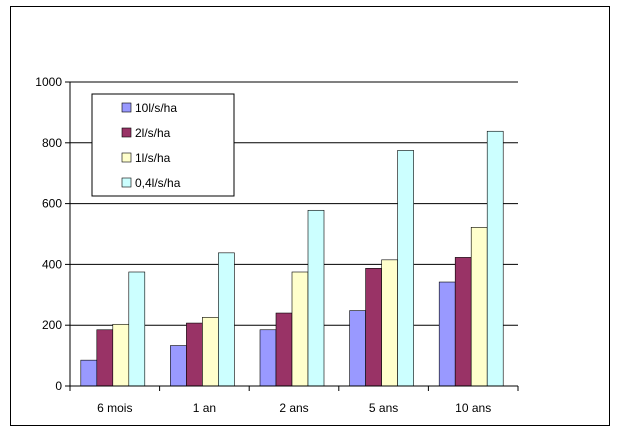  I want to click on legend: 10l/s/ha 2l/s/ha 1l/s/ha 0,4l/s/ha, so click(163, 145).